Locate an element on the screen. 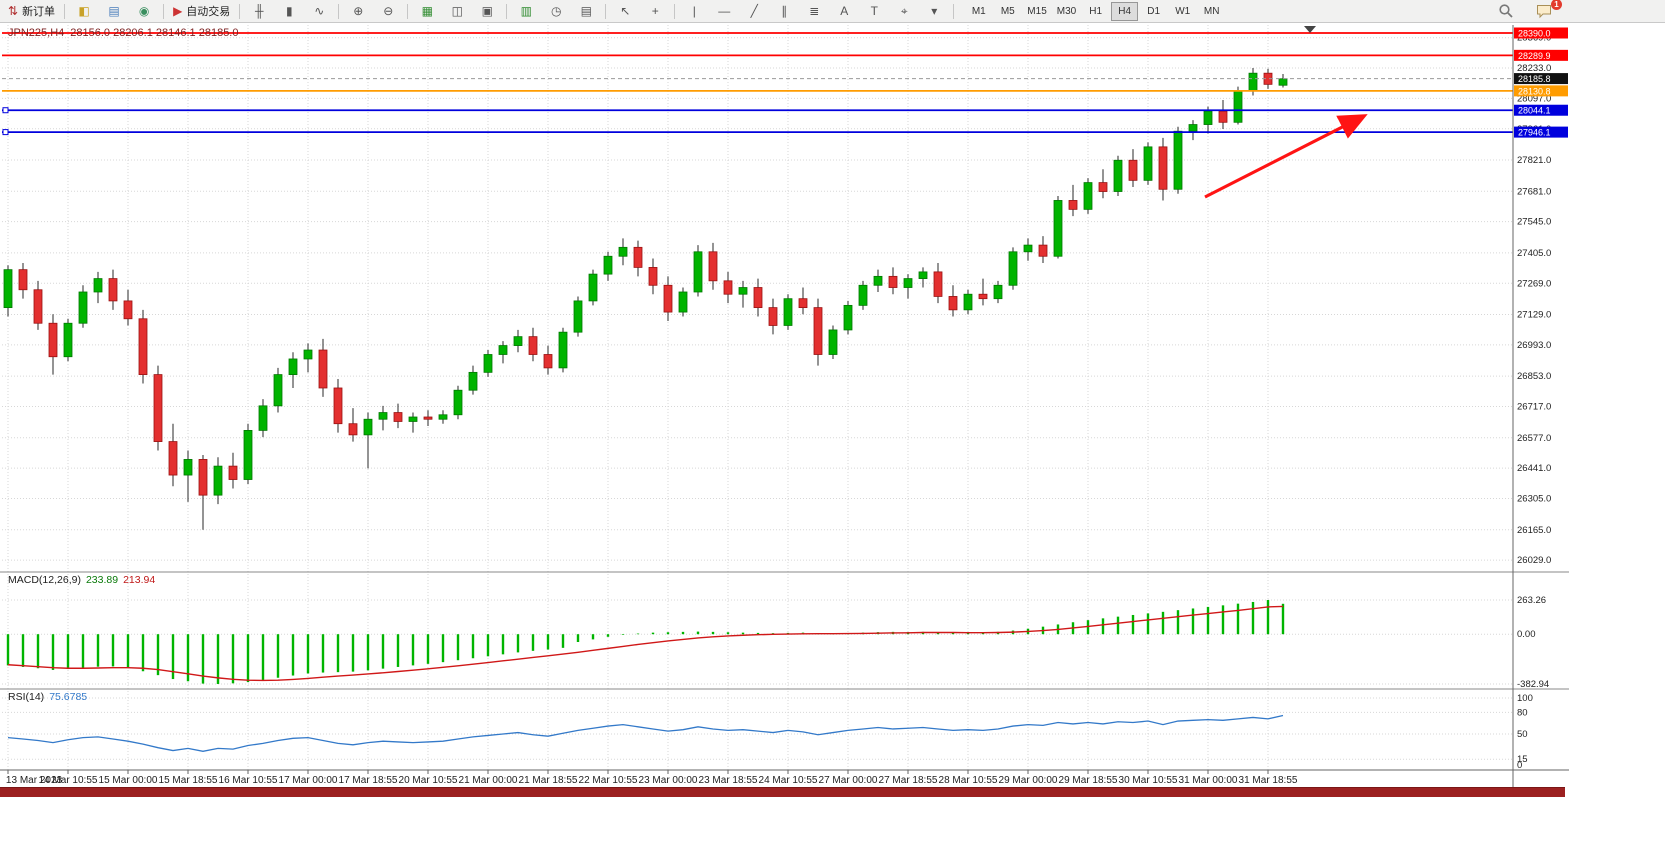 This screenshot has height=843, width=1665. timeframe-m30-button: M30 is located at coordinates (1066, 11).